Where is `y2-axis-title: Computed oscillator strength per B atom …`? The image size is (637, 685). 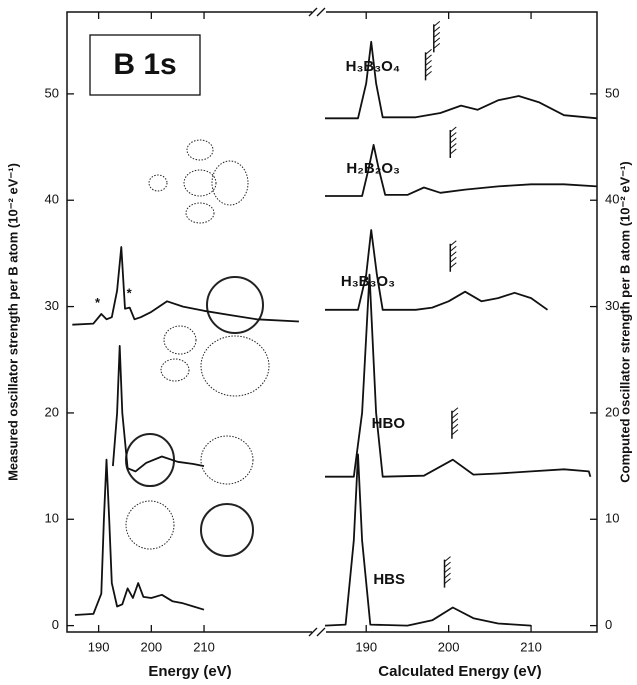 y2-axis-title: Computed oscillator strength per B atom … is located at coordinates (624, 321).